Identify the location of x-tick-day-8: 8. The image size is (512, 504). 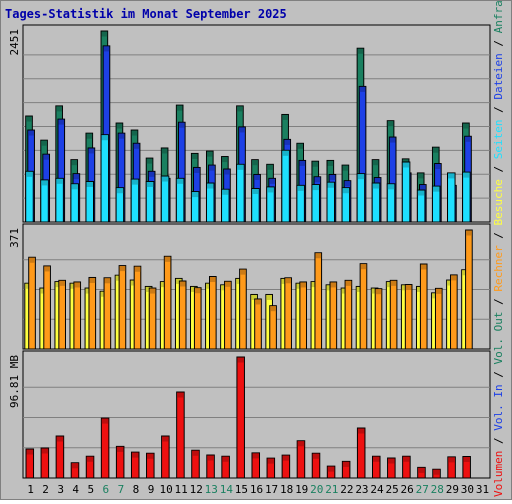
(136, 489).